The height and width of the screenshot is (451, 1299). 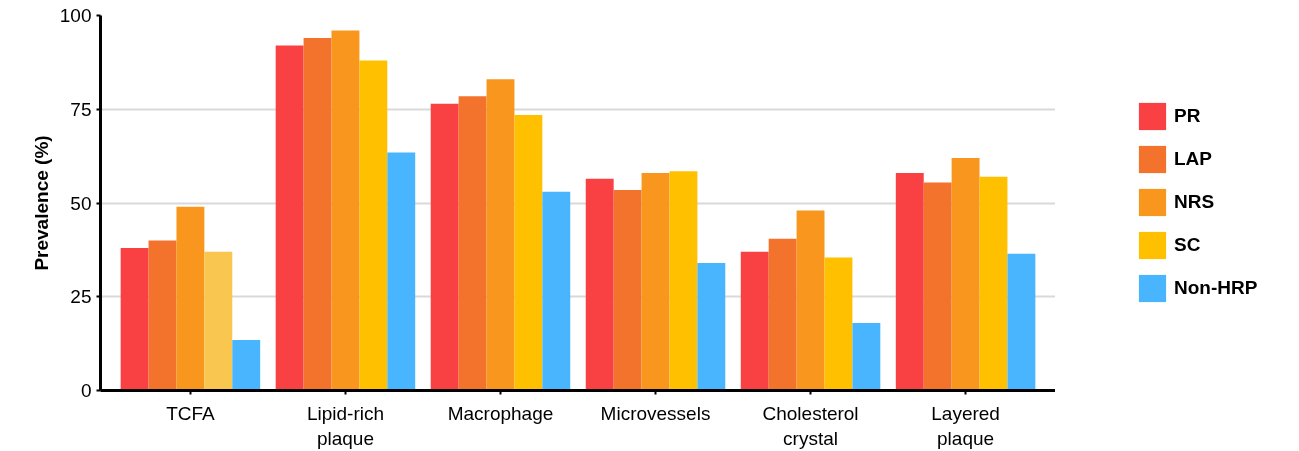 I want to click on y-axis-title: Prevalence (%), so click(x=41, y=203).